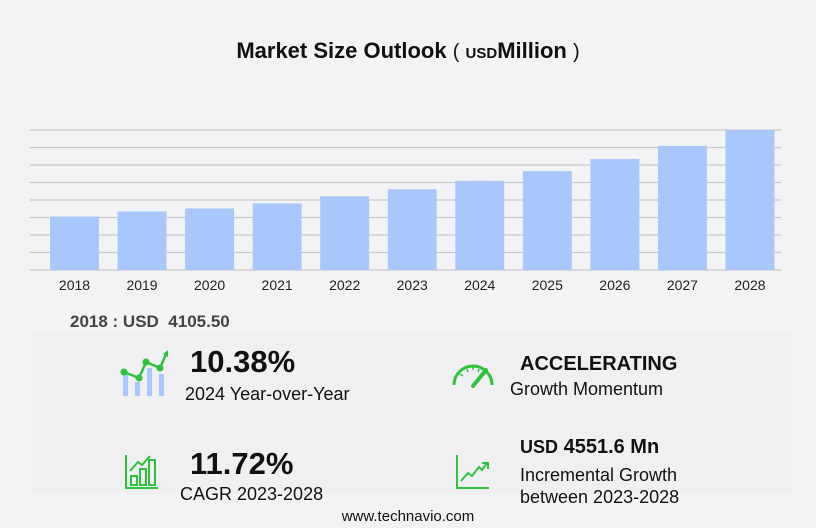 The image size is (816, 528). What do you see at coordinates (547, 285) in the screenshot?
I see `x-tick-label: 2025` at bounding box center [547, 285].